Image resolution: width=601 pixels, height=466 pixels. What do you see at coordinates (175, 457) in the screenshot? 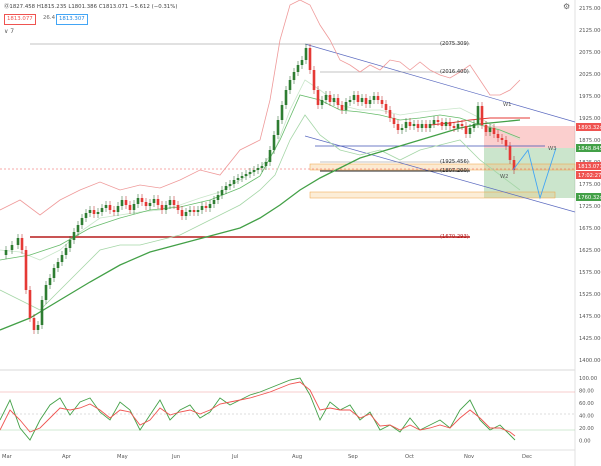
I see `time-axis-label: Jun` at bounding box center [175, 457].